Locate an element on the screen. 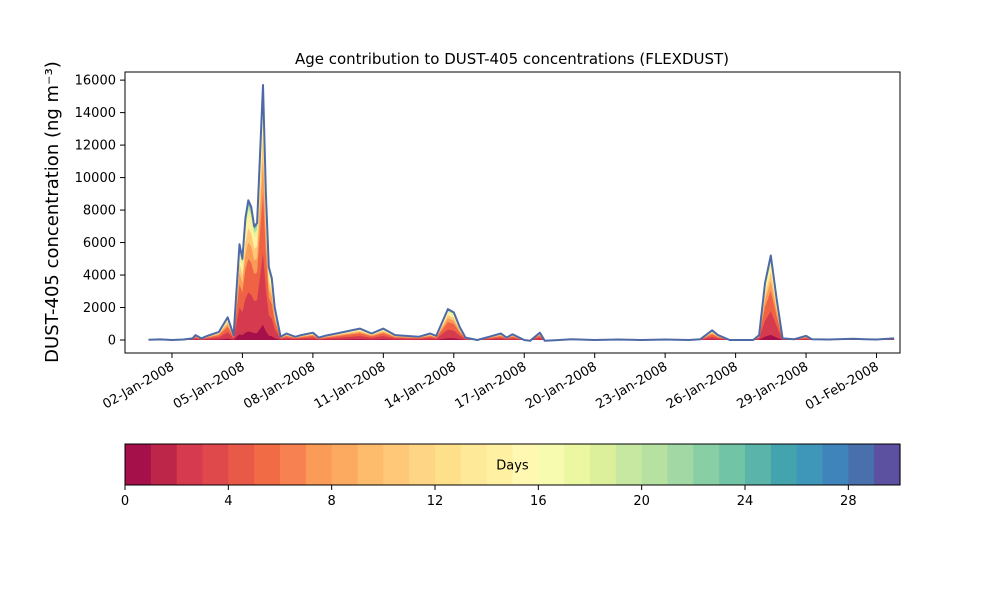  y-tick-label: 10000 is located at coordinates (95, 178).